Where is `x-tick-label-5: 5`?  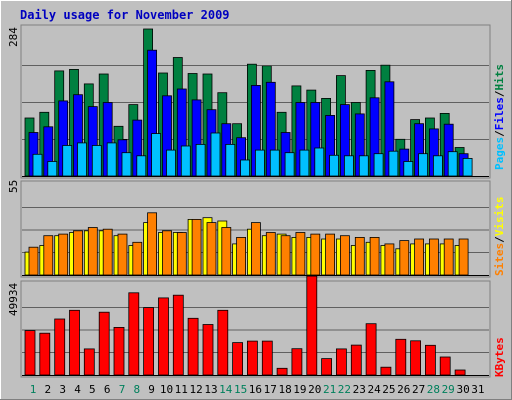 x-tick-label-5: 5 is located at coordinates (92, 389).